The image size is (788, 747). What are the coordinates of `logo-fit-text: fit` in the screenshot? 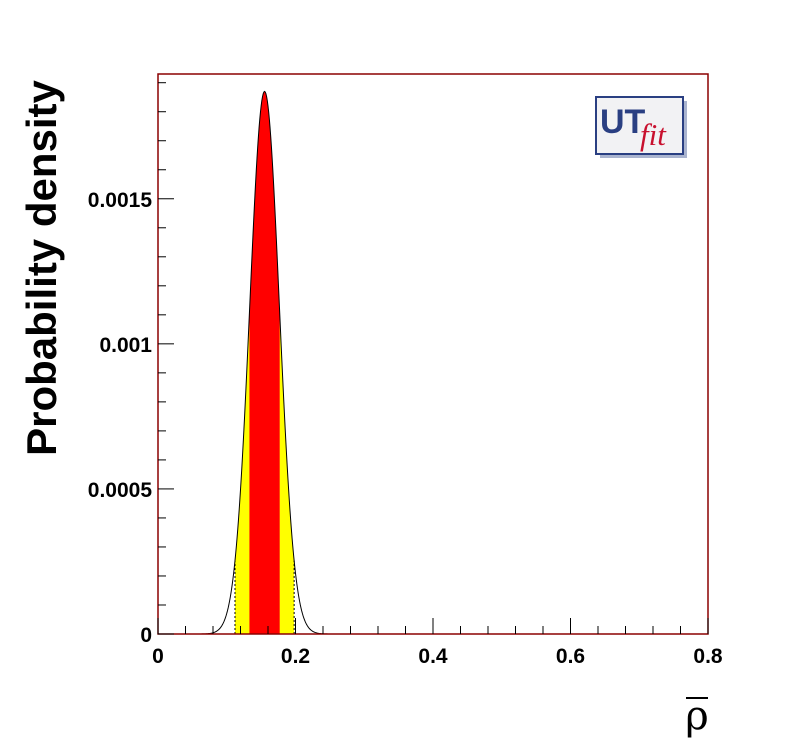 It's located at (653, 134).